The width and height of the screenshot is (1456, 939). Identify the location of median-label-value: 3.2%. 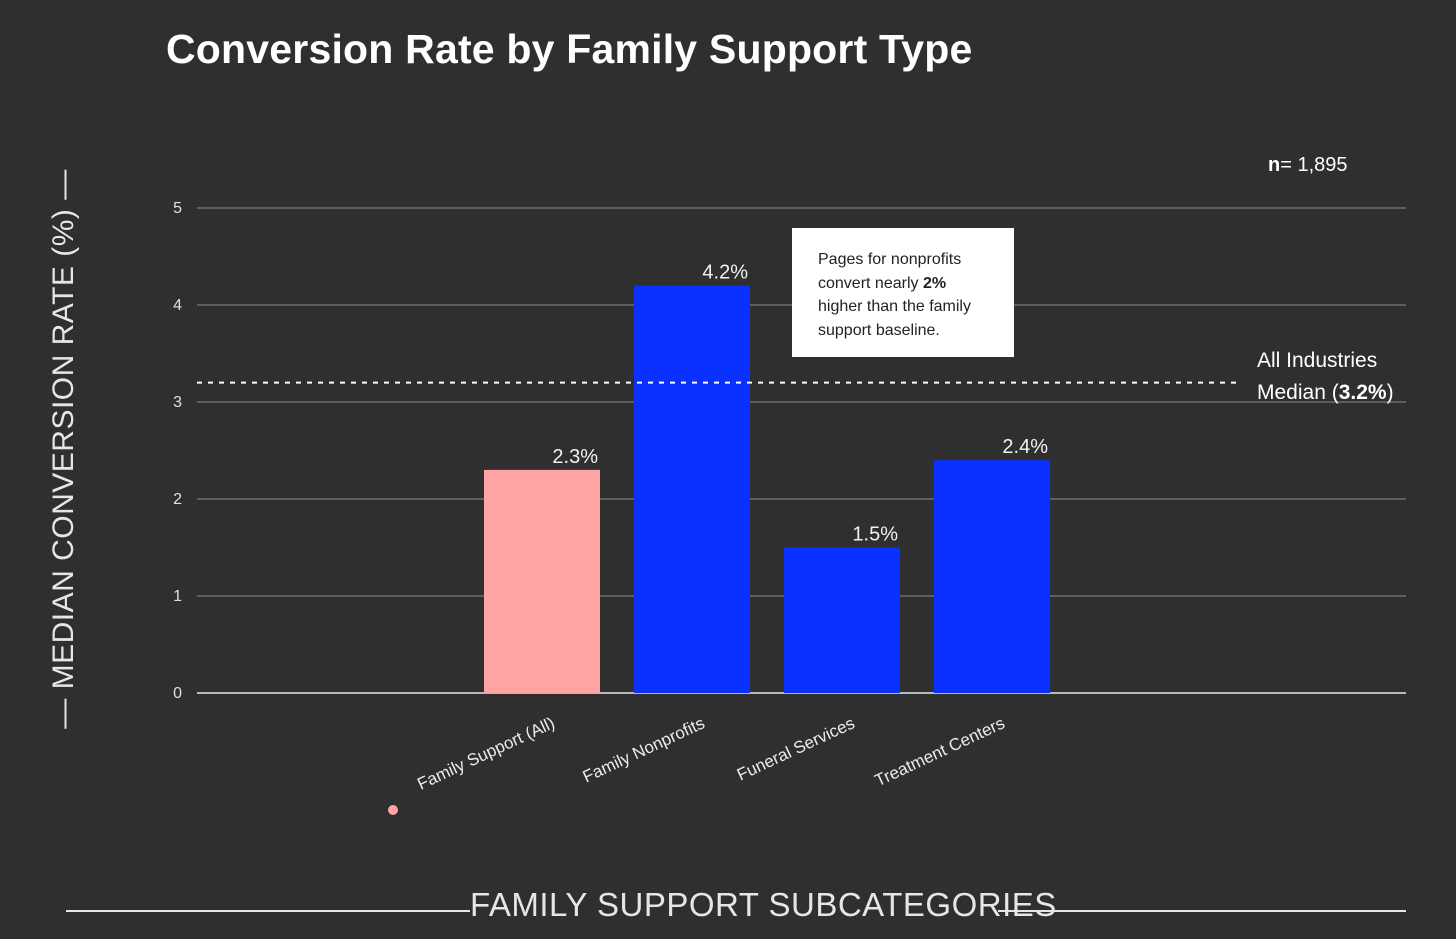
(1362, 392).